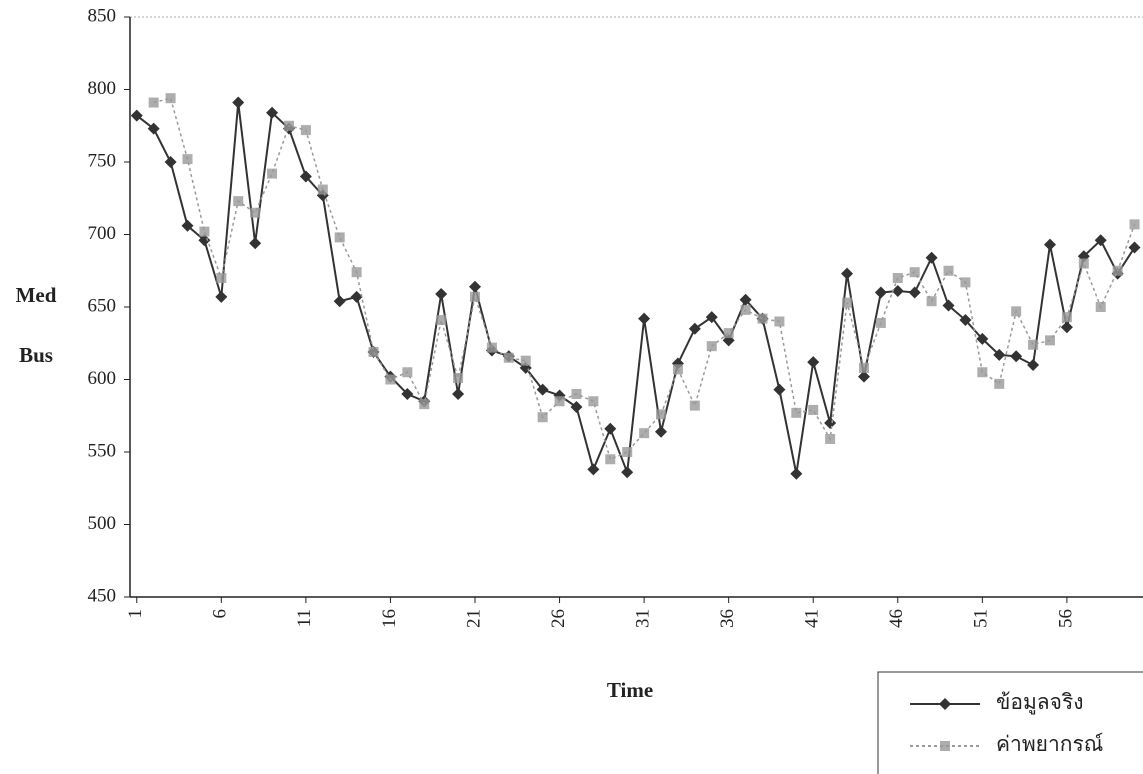 Image resolution: width=1143 pixels, height=774 pixels. What do you see at coordinates (1065, 618) in the screenshot?
I see `x-tick-label: 56` at bounding box center [1065, 618].